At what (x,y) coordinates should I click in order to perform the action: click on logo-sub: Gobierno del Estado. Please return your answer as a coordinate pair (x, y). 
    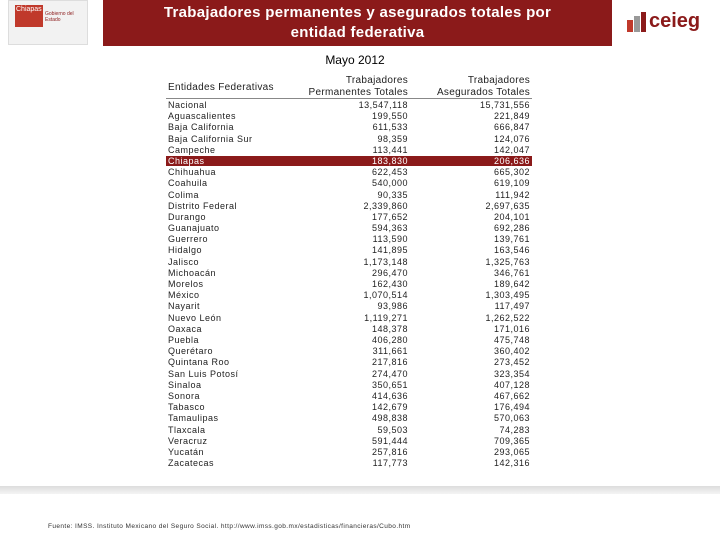
    Looking at the image, I should click on (59, 17).